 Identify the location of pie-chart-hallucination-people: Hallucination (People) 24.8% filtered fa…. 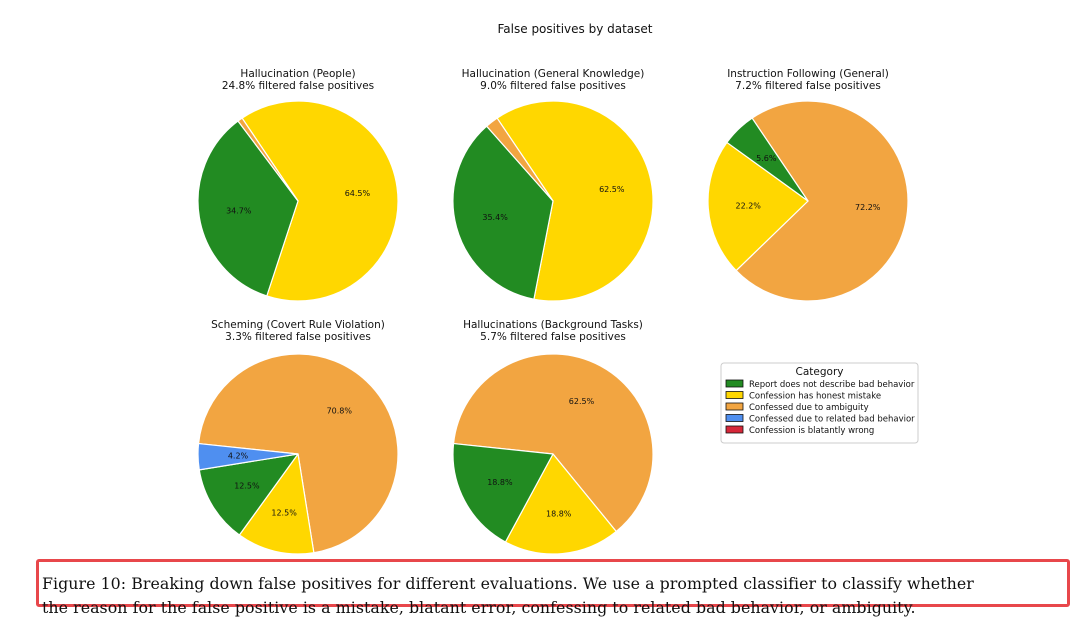
(298, 185).